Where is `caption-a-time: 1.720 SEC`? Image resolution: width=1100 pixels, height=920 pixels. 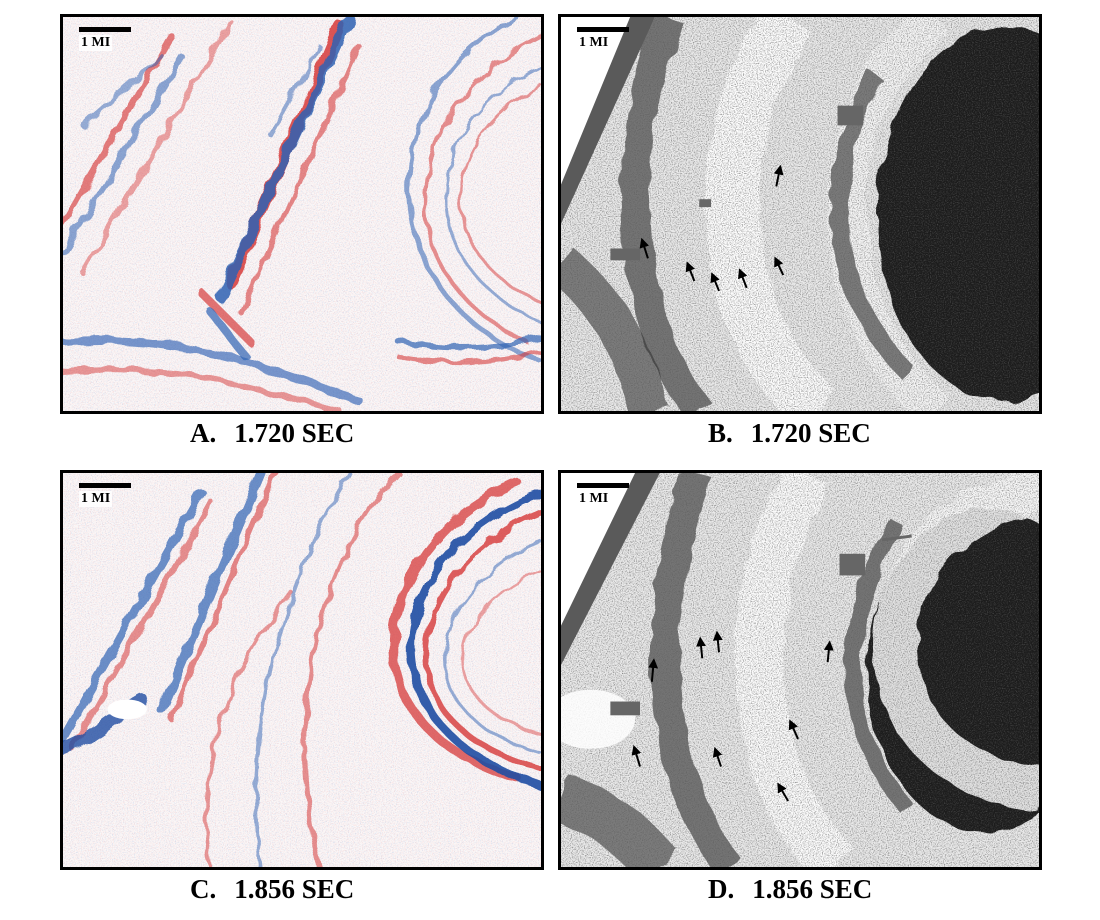 caption-a-time: 1.720 SEC is located at coordinates (294, 433).